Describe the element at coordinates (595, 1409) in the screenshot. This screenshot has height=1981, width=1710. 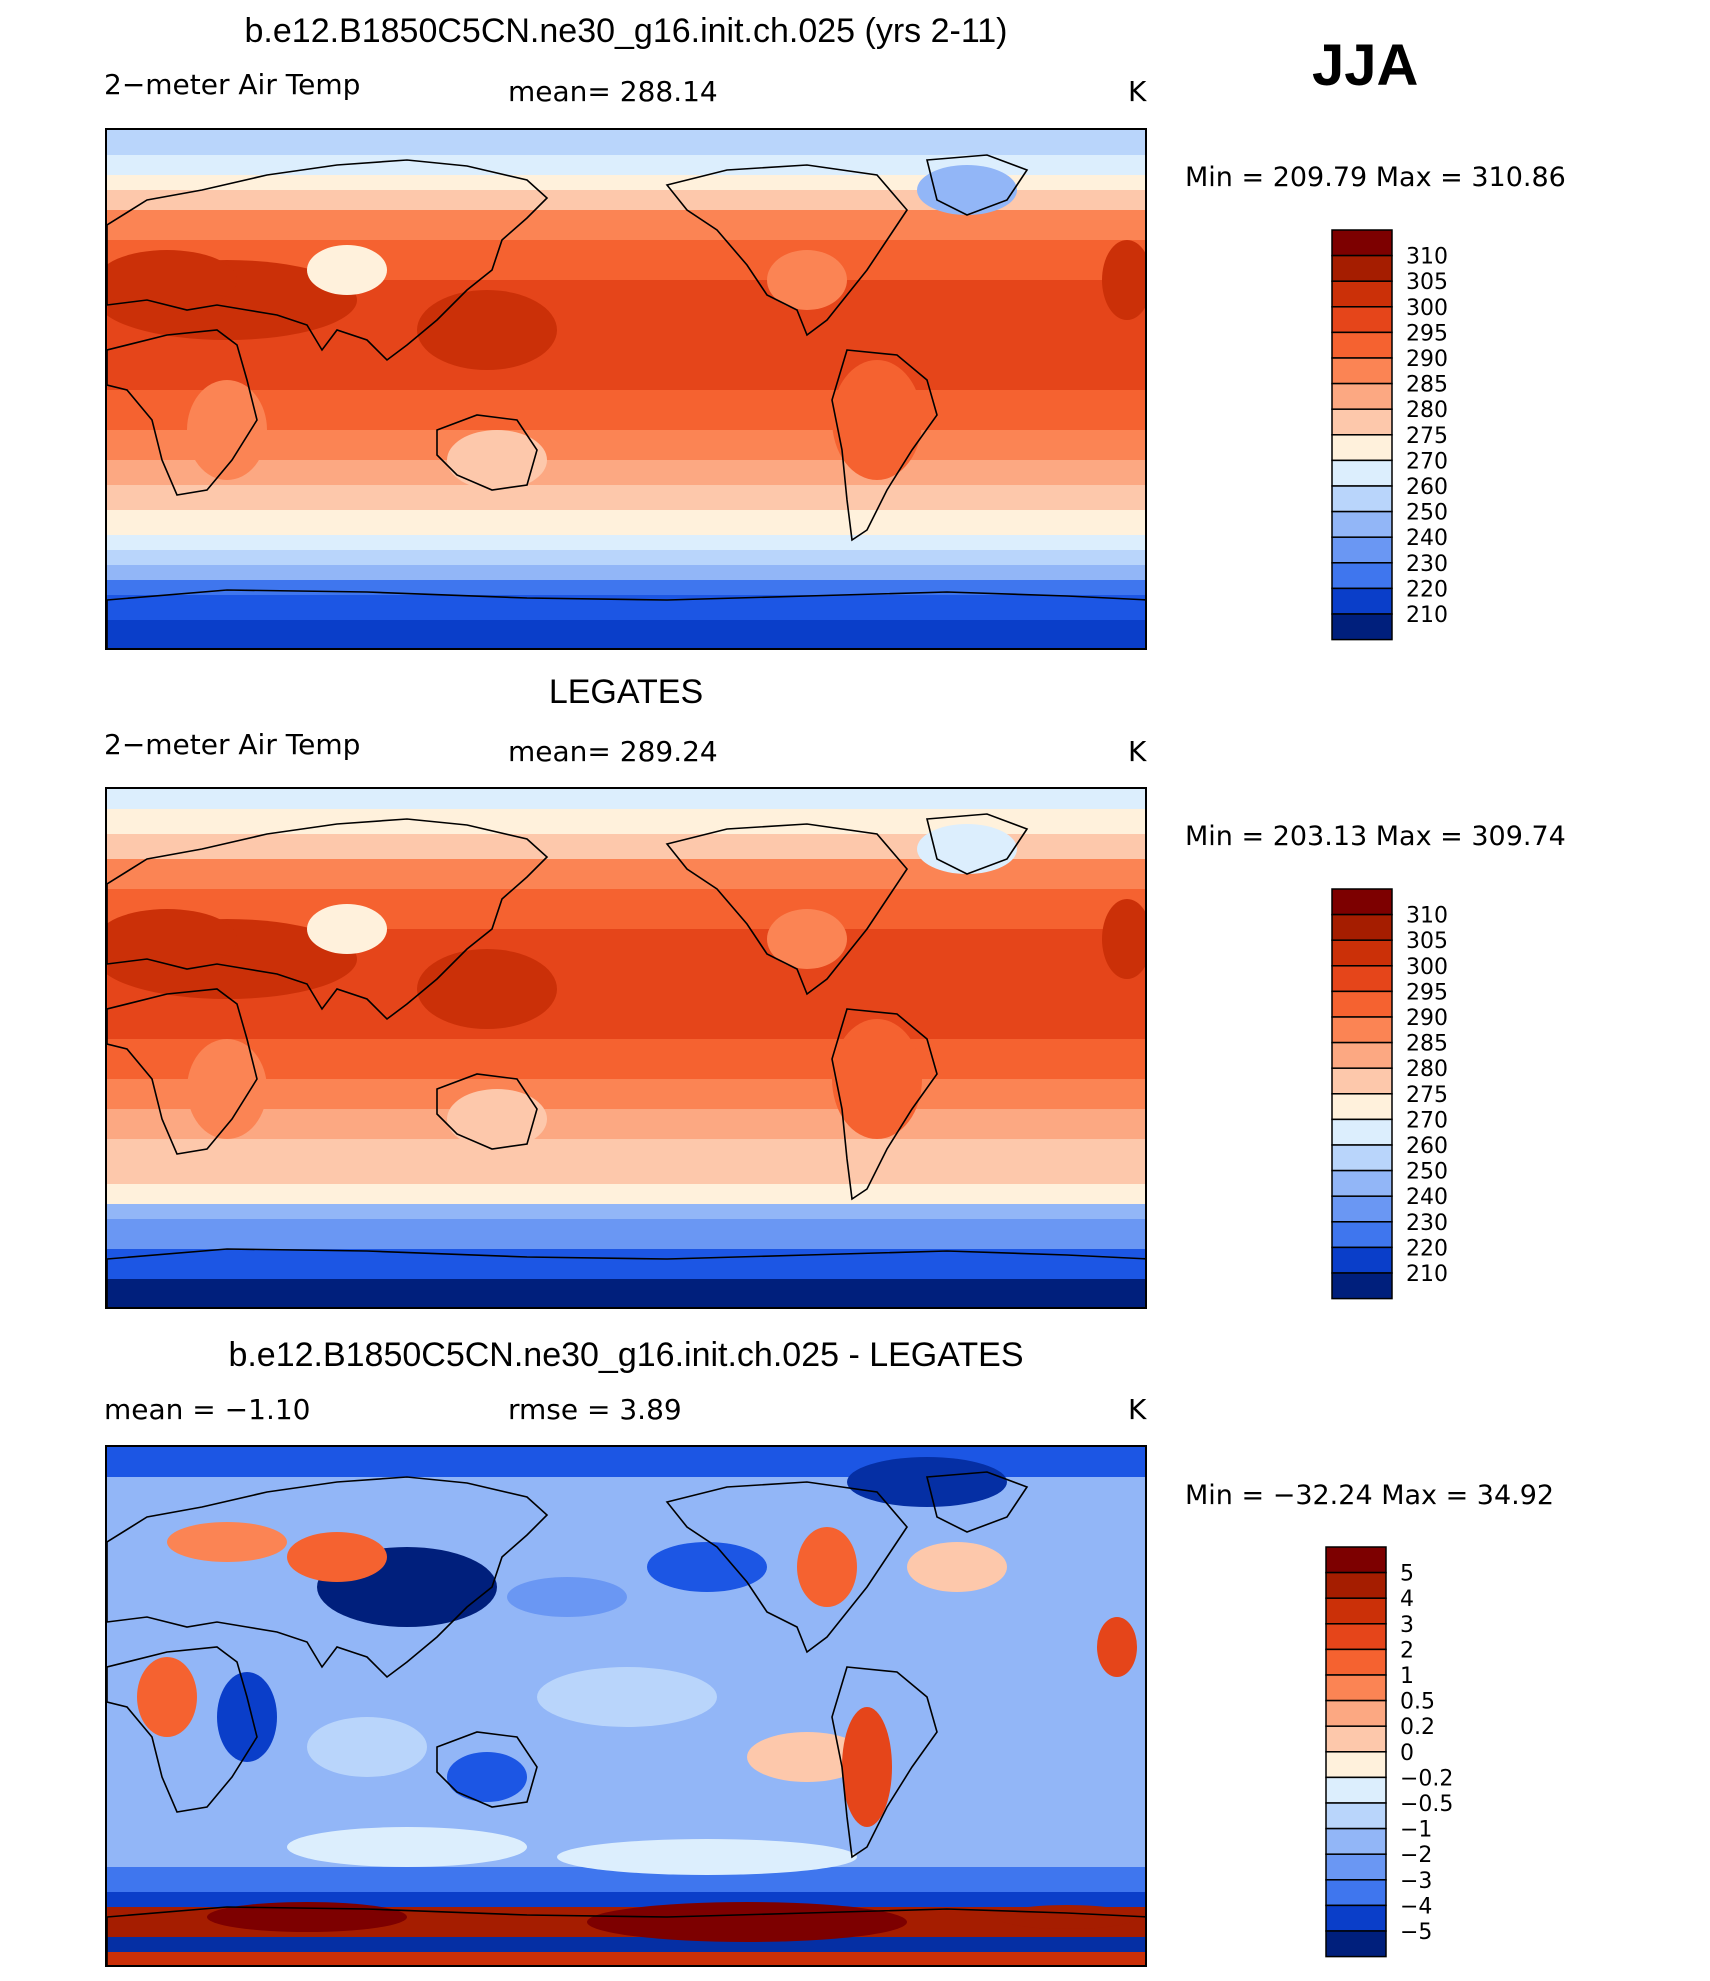
I see `panel-3-rmse-label: rmse = 3.89` at that location.